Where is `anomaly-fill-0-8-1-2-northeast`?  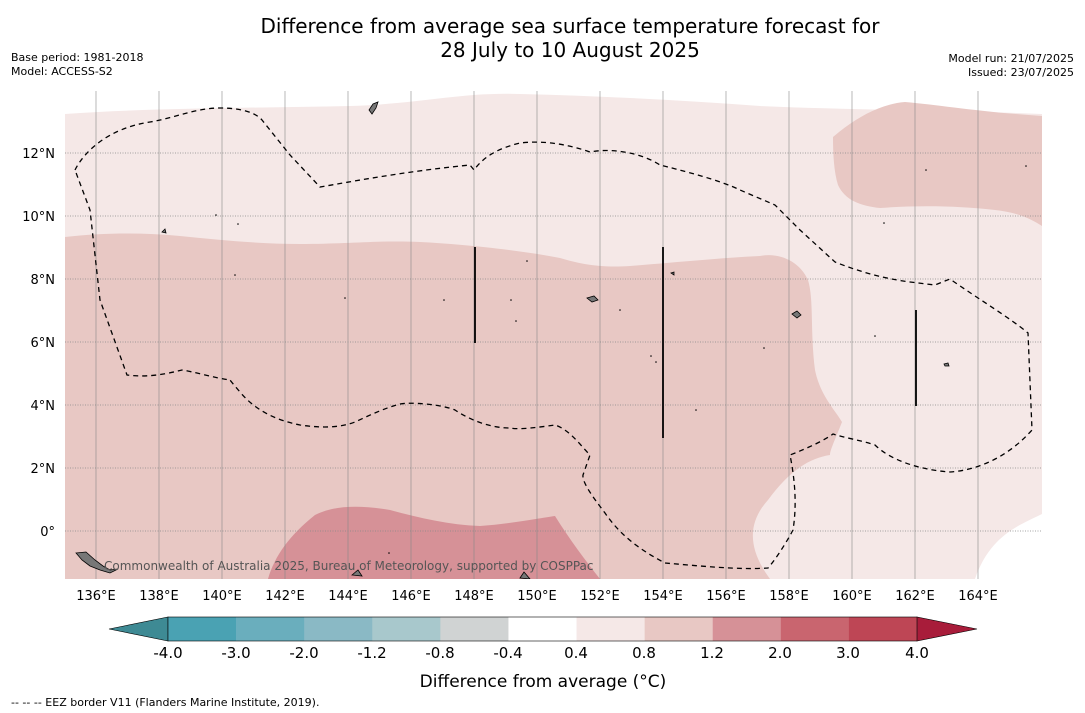 anomaly-fill-0-8-1-2-northeast is located at coordinates (937, 164).